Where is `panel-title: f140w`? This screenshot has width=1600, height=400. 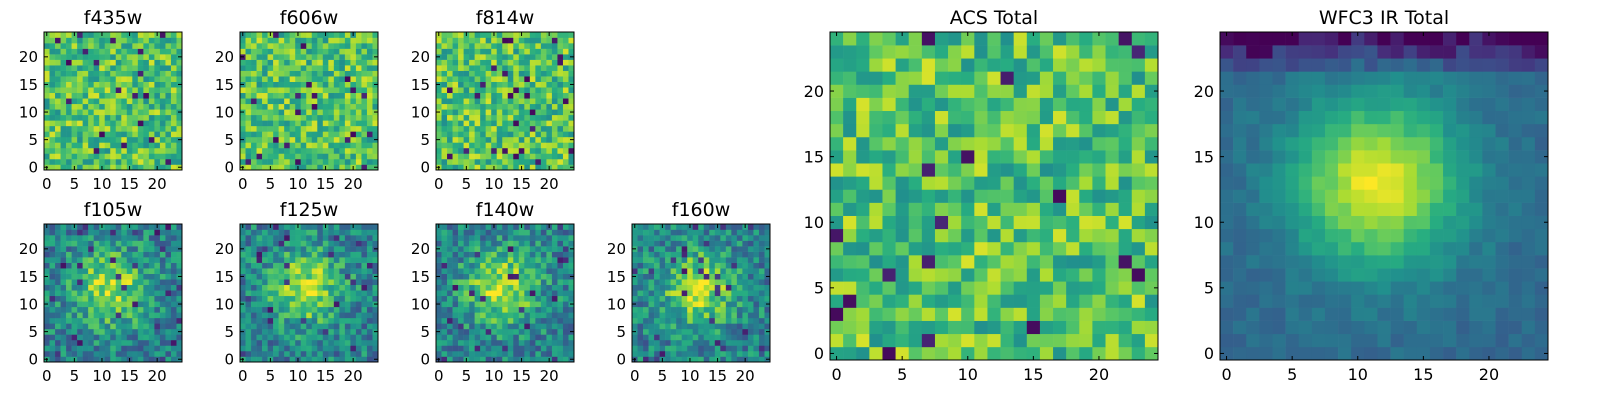 panel-title: f140w is located at coordinates (505, 210).